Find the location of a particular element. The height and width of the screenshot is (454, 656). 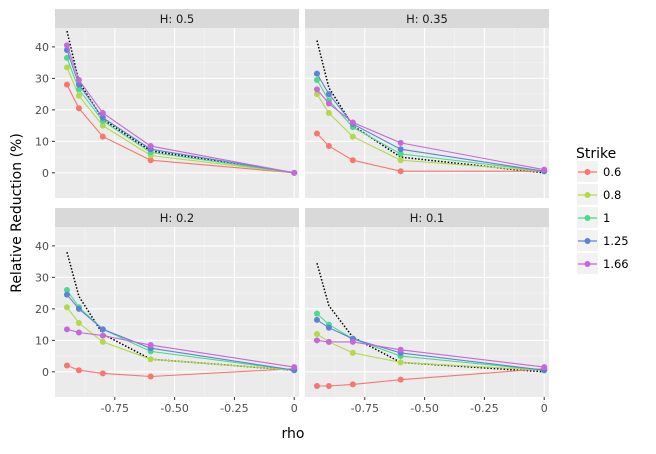

facet-strip-label: H: 0.5 is located at coordinates (177, 19).